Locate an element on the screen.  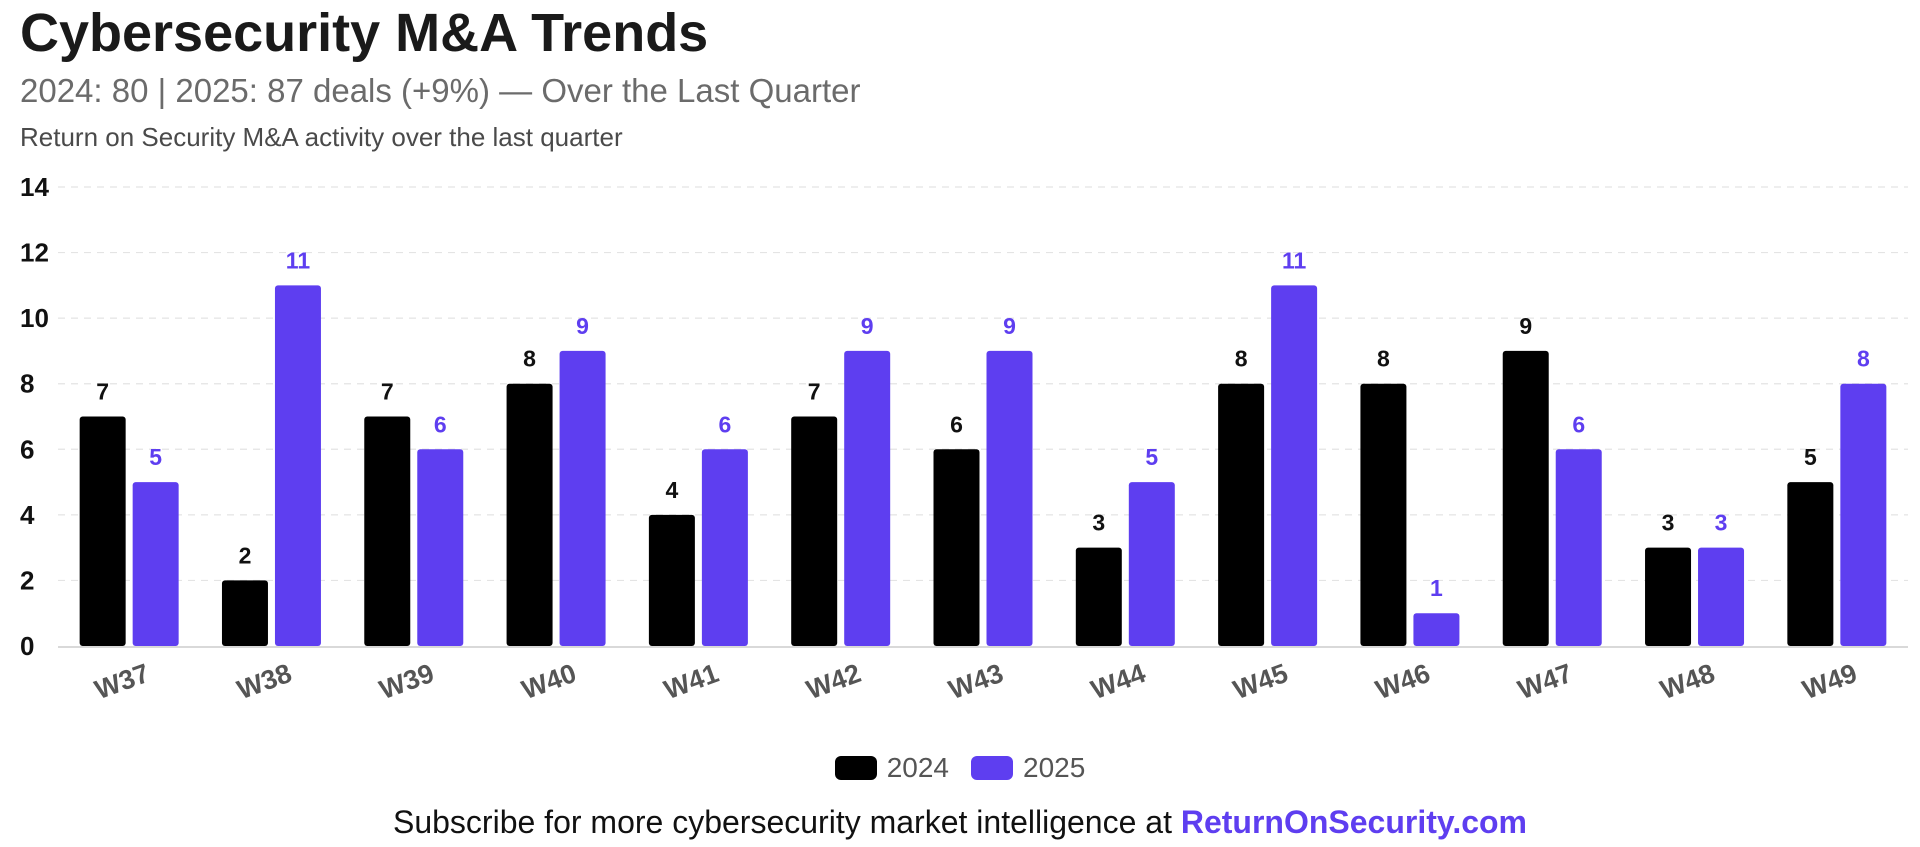
bar-2025-W49 is located at coordinates (1863, 514).